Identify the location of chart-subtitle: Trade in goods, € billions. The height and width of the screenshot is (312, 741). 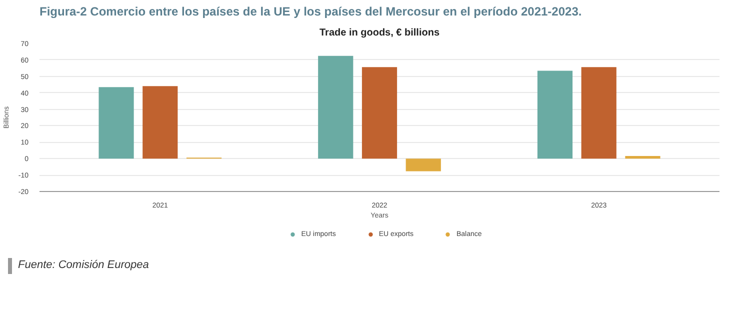
(379, 33).